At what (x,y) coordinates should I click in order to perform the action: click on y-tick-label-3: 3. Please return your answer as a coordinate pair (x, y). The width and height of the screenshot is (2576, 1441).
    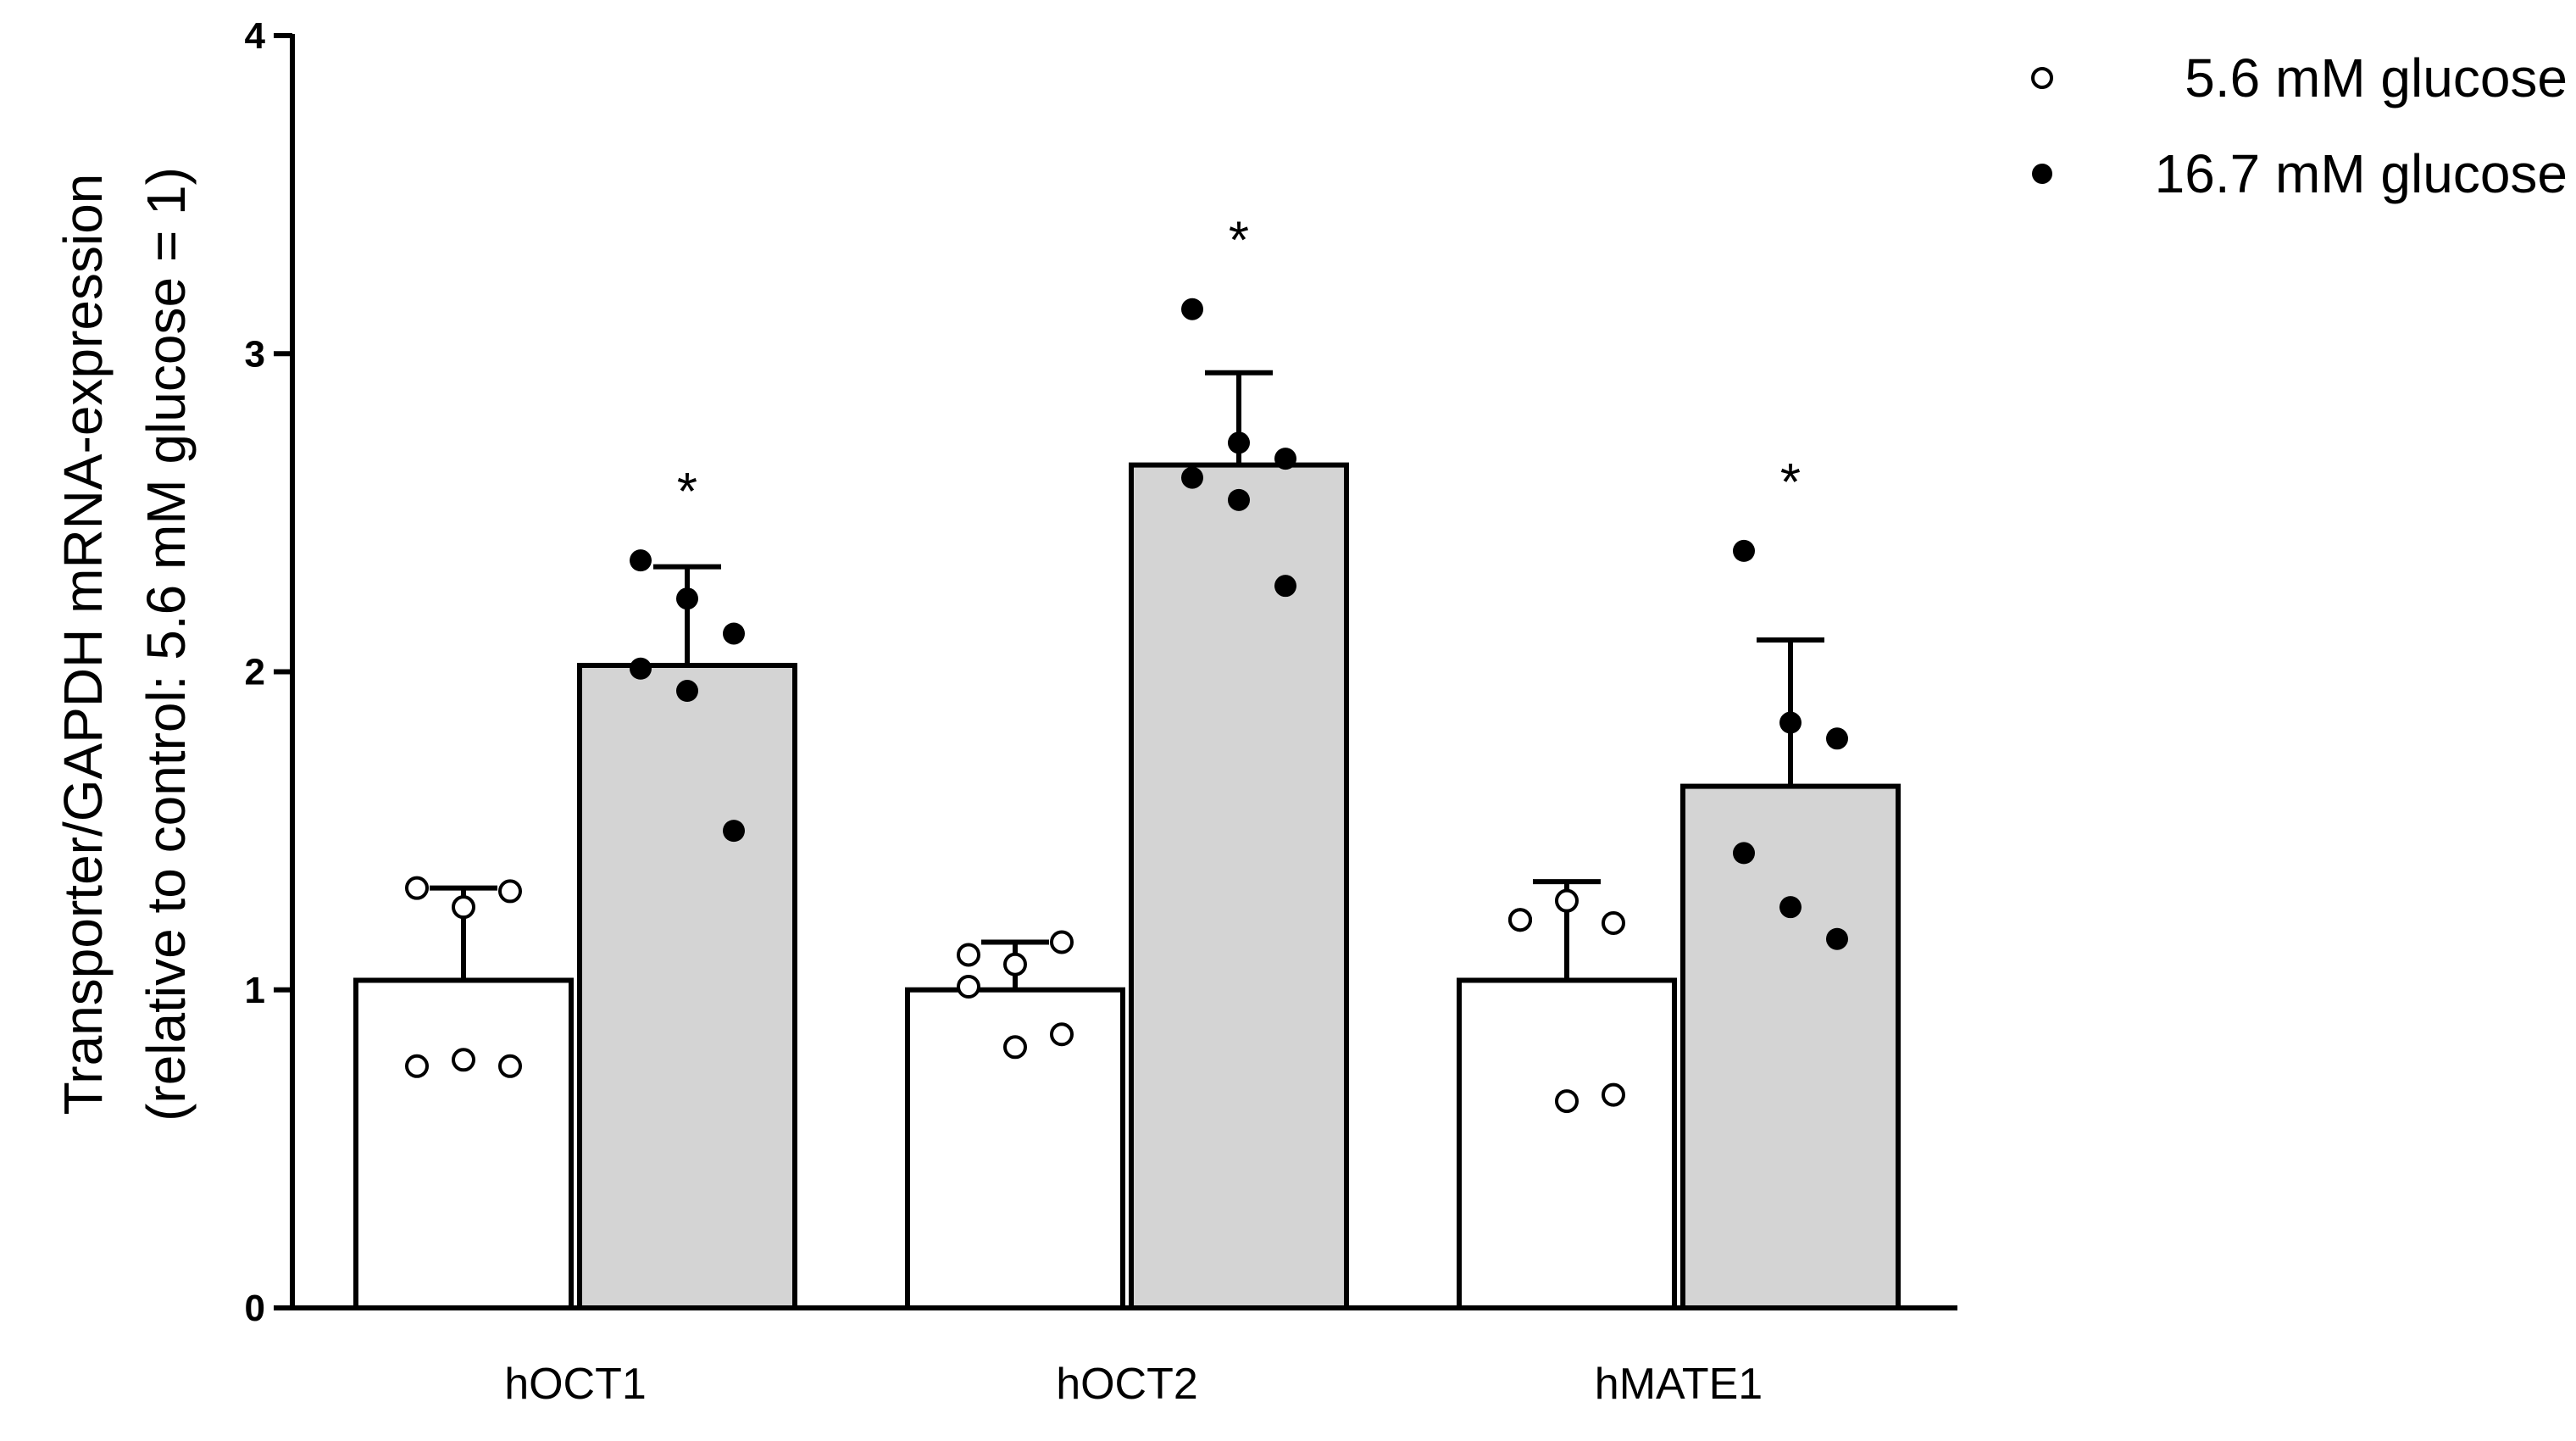
    Looking at the image, I should click on (255, 354).